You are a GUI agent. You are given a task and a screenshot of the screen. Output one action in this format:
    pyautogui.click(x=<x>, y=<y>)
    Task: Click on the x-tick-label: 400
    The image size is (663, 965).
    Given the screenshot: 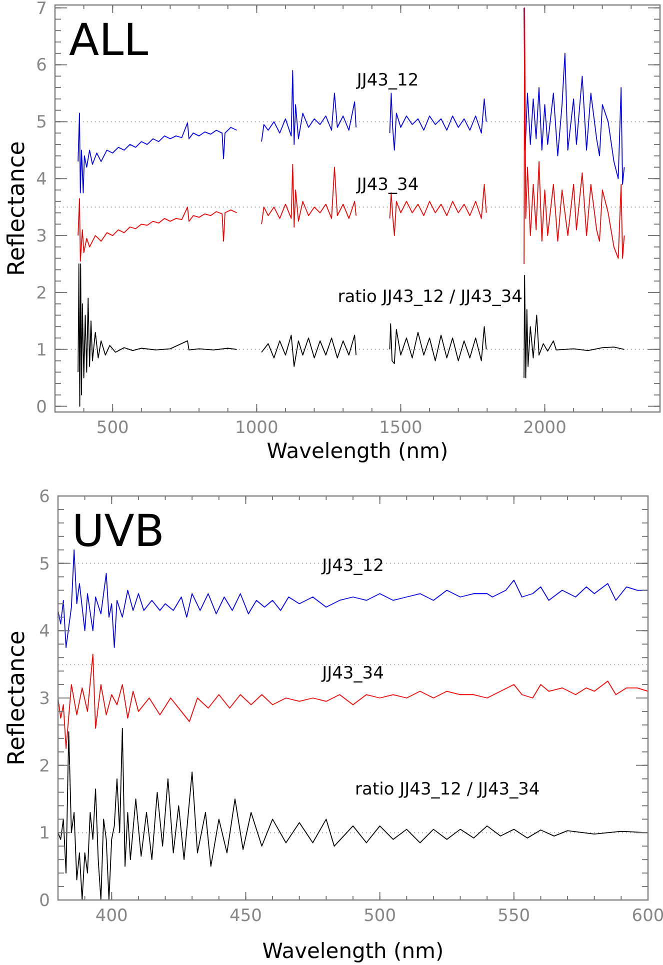 What is the action you would take?
    pyautogui.click(x=111, y=916)
    